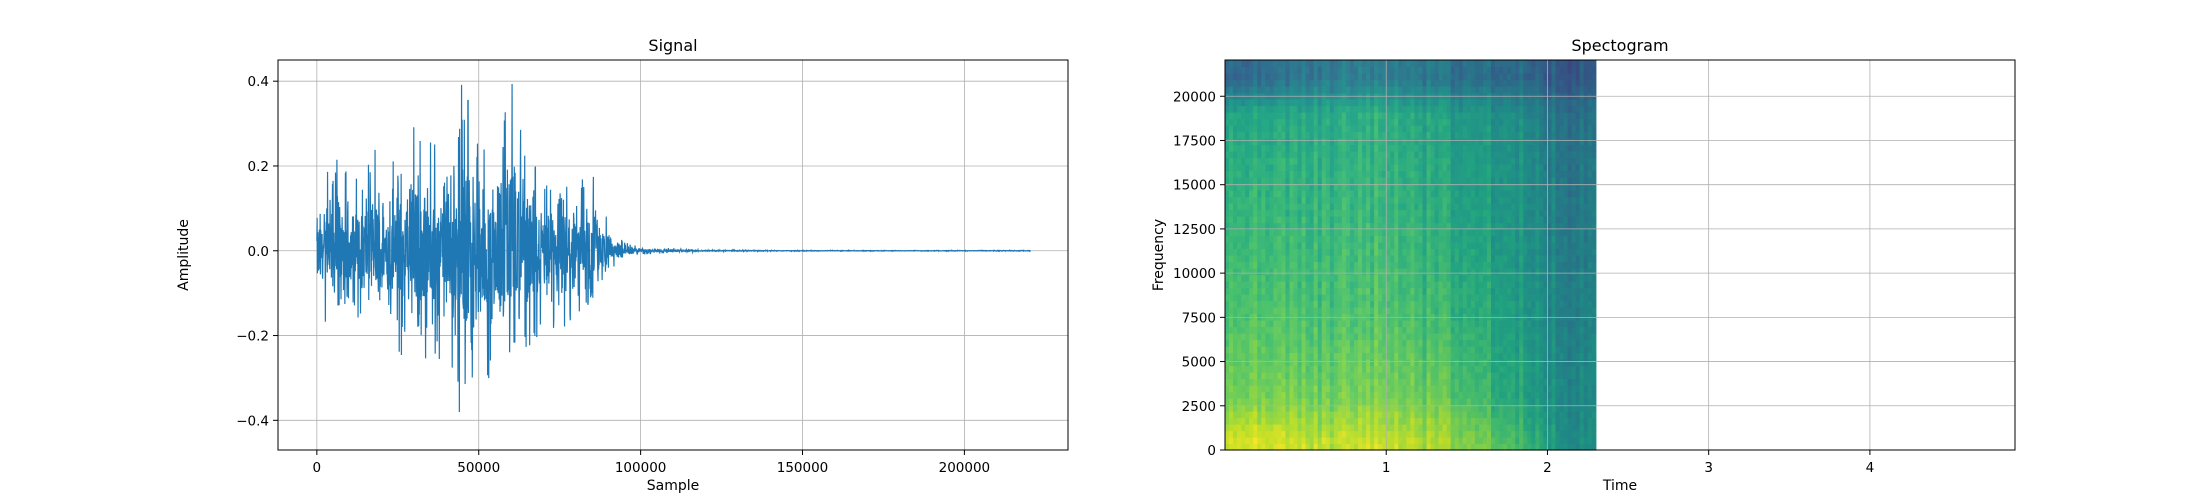 The width and height of the screenshot is (2200, 500). Describe the element at coordinates (252, 421) in the screenshot. I see `signal-y-tick-label: −0.4` at that location.